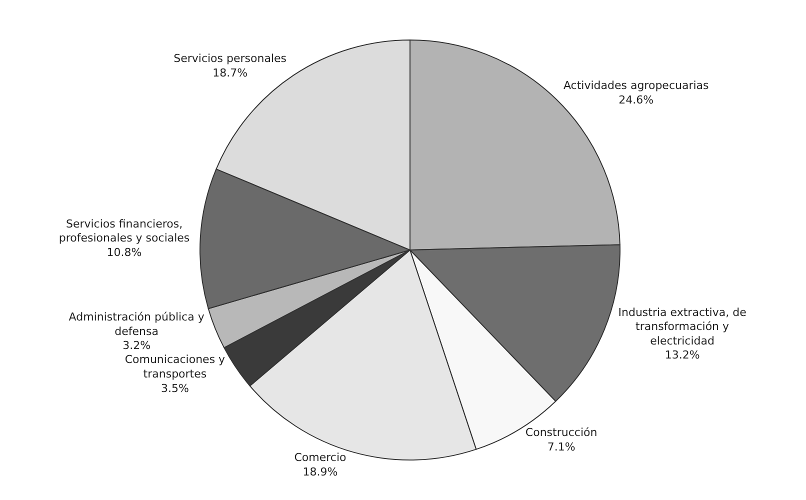 This screenshot has width=806, height=500. I want to click on data-label: 18.7%, so click(230, 73).